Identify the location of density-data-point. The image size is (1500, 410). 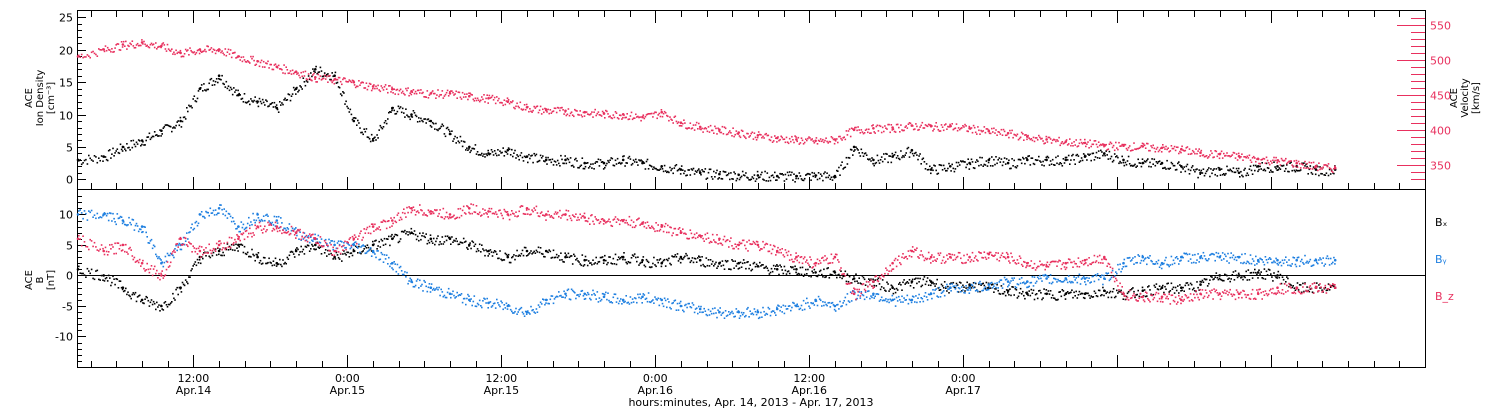
(815, 175).